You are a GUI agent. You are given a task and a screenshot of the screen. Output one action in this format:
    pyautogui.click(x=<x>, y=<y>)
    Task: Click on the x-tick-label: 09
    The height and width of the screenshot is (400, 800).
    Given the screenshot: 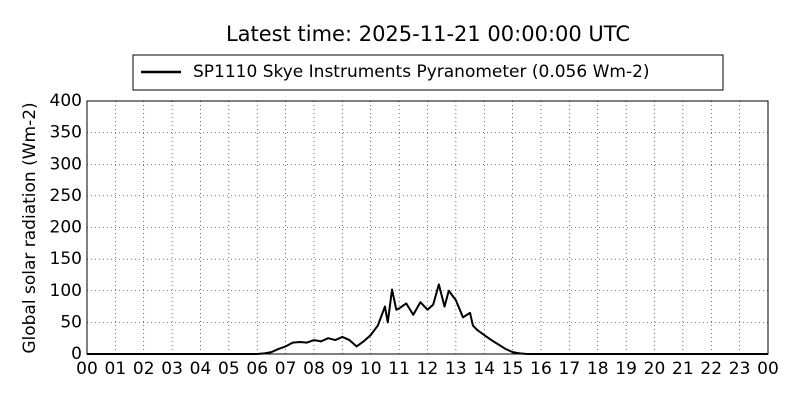 What is the action you would take?
    pyautogui.click(x=343, y=369)
    